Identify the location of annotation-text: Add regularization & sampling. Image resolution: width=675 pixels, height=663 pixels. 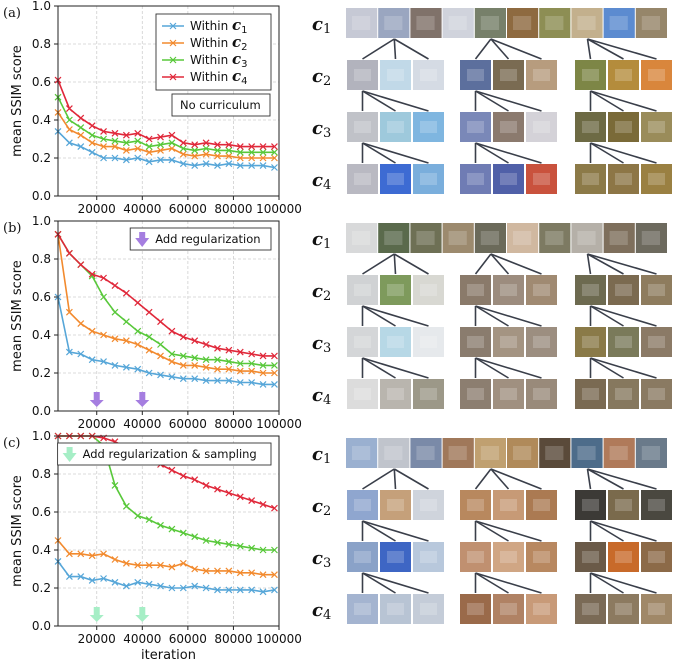
(170, 454).